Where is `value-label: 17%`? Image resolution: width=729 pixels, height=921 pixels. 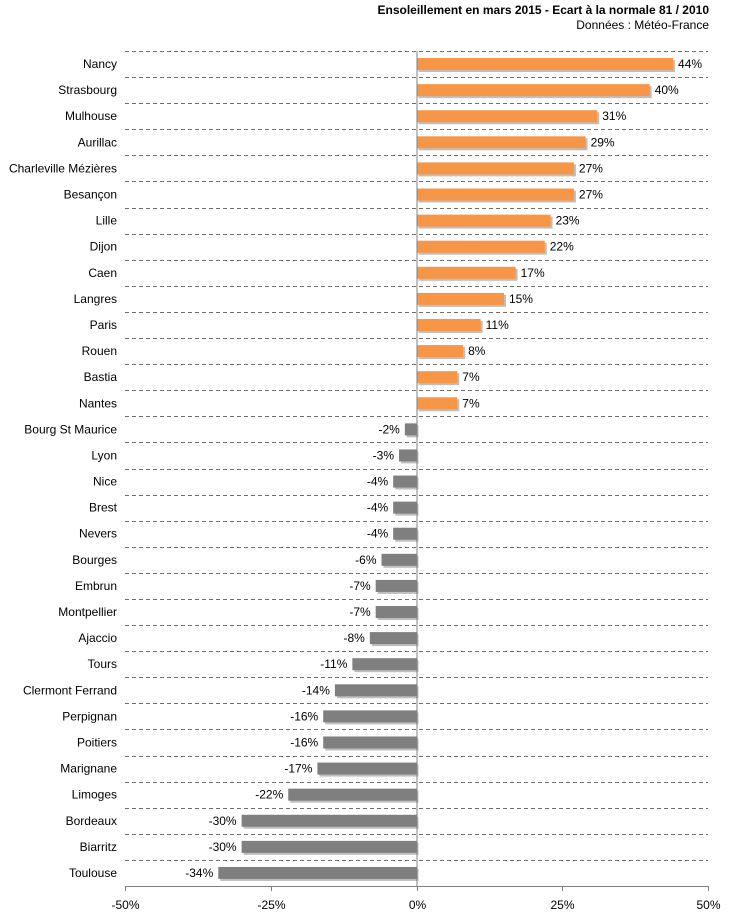
value-label: 17% is located at coordinates (533, 273).